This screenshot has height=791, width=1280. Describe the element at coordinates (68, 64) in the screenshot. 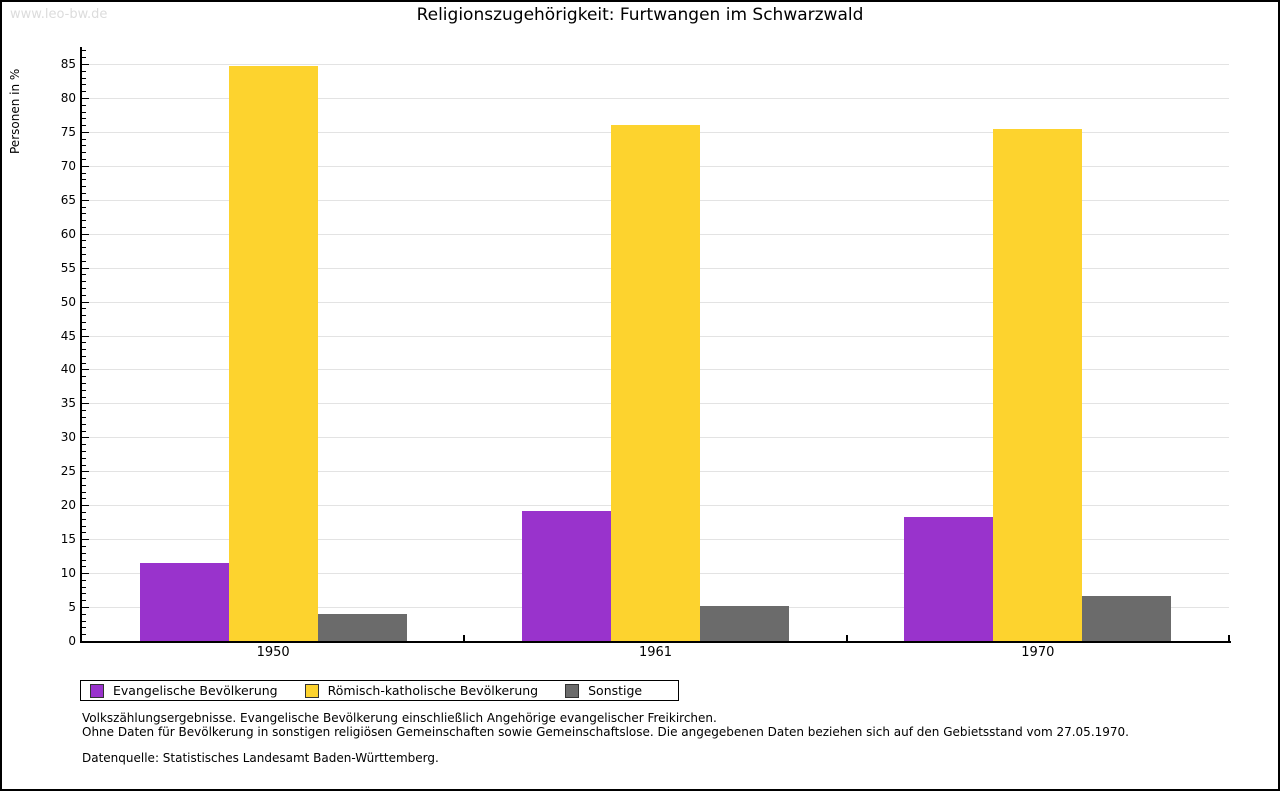

I see `y-tick-label: 85` at that location.